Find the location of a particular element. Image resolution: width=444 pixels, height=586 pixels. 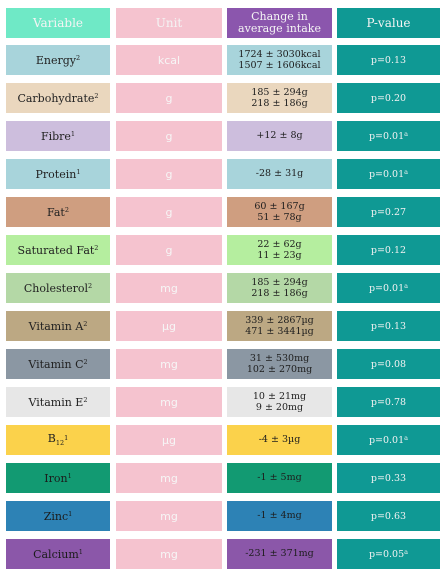

change-cell: -4 ± 3µg is located at coordinates (279, 440).